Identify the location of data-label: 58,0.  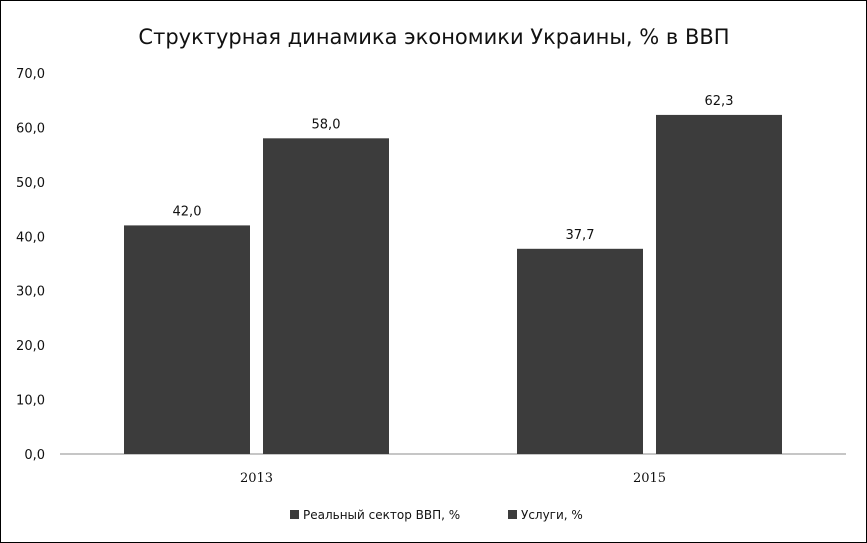
(326, 124).